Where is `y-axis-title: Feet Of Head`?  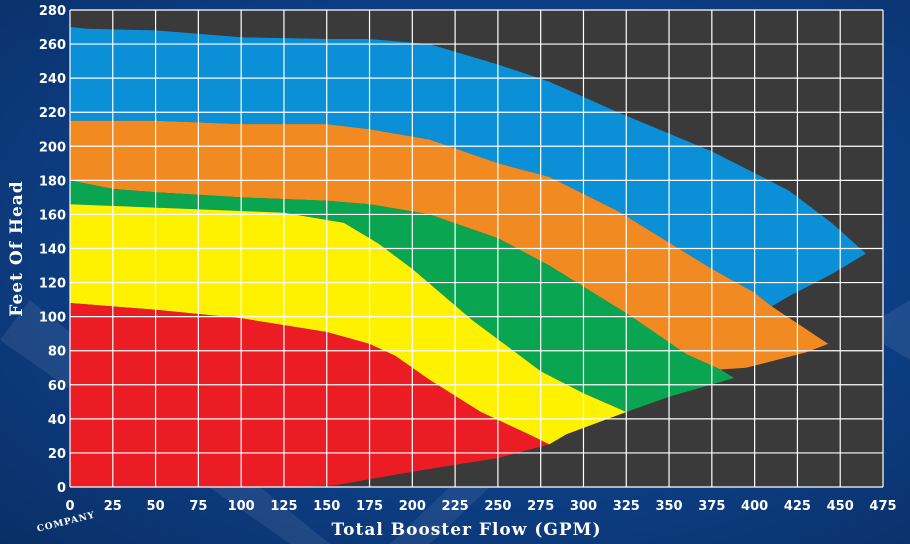
y-axis-title: Feet Of Head is located at coordinates (17, 248).